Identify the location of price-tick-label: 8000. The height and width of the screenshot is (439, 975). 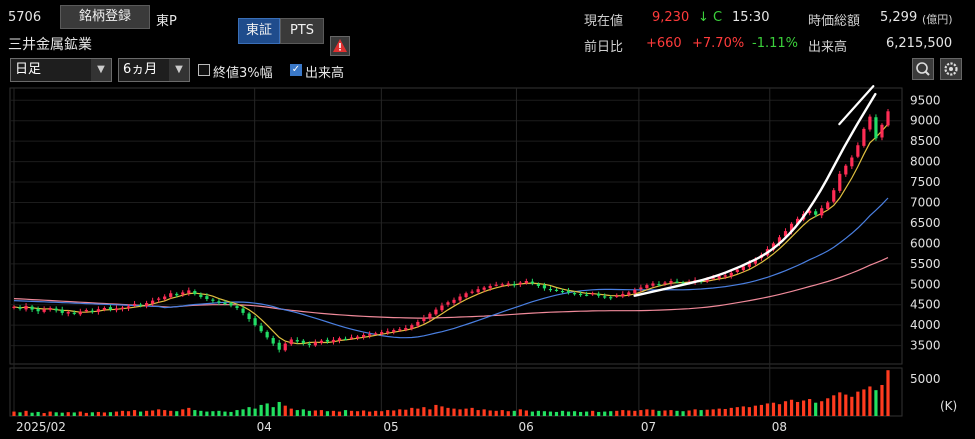
(925, 162).